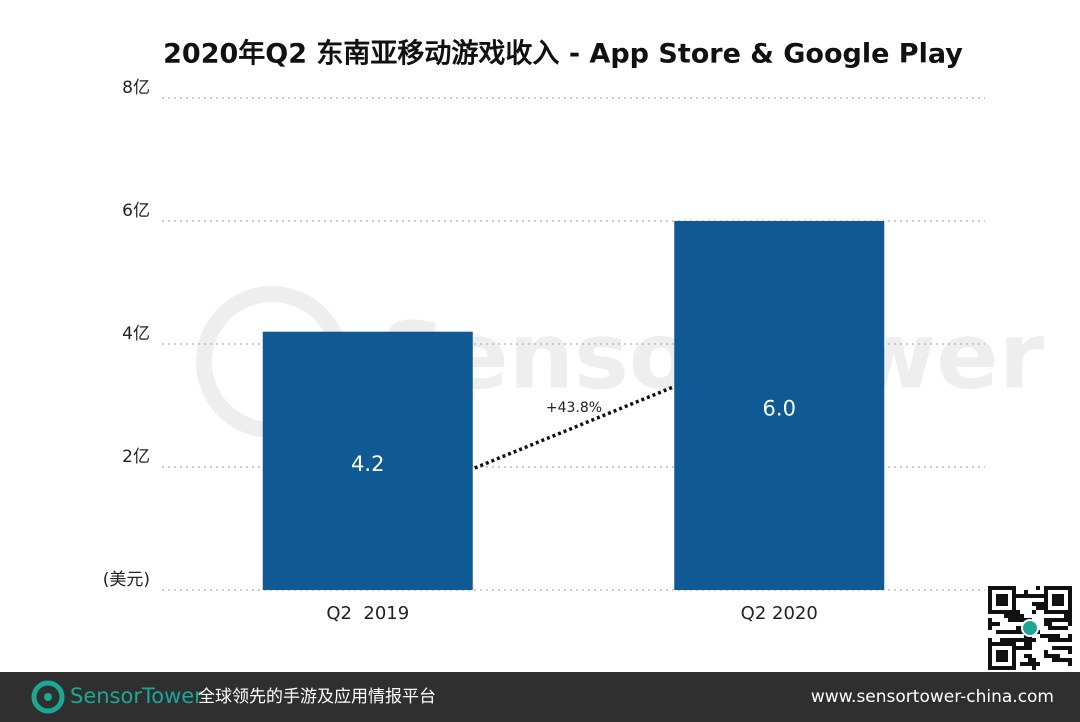 This screenshot has height=722, width=1080. What do you see at coordinates (136, 457) in the screenshot?
I see `y-tick-label: 2亿` at bounding box center [136, 457].